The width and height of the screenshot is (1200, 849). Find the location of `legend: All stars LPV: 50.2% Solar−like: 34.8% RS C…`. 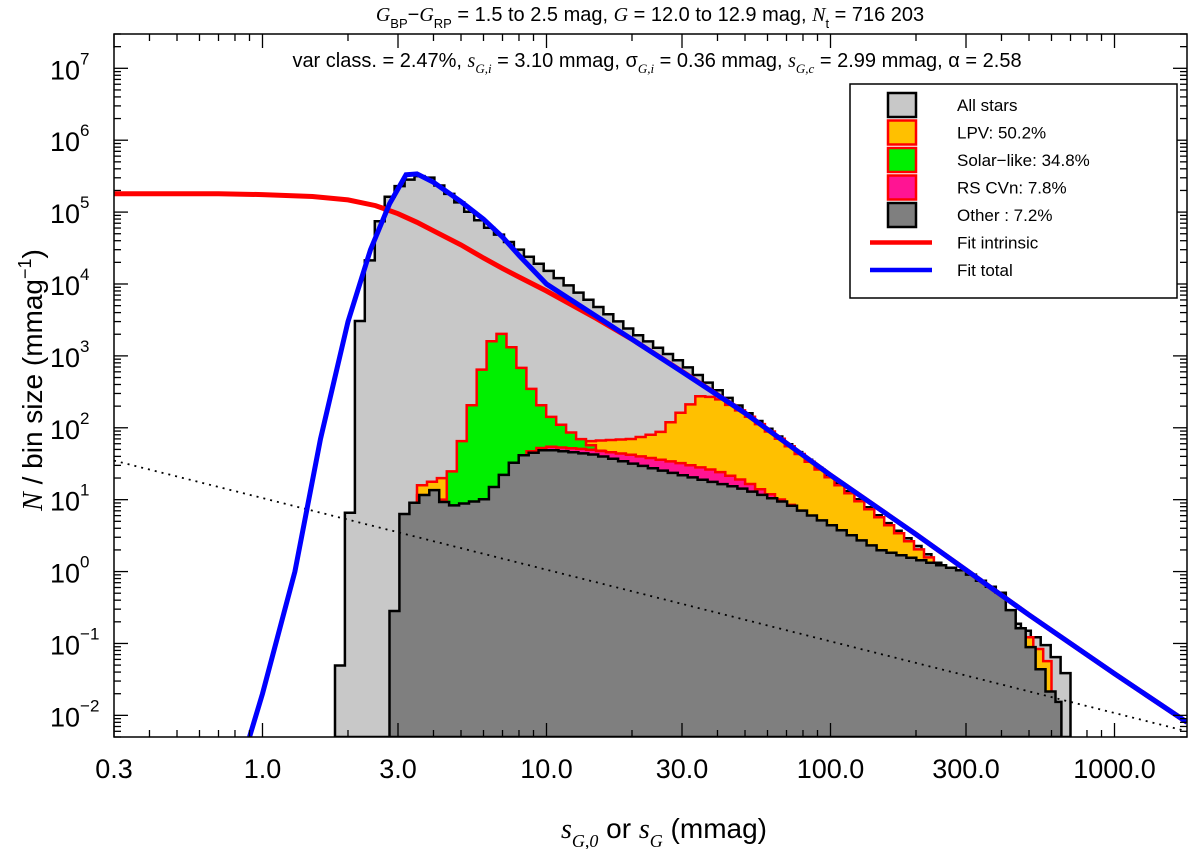

legend: All stars LPV: 50.2% Solar−like: 34.8% RS C… is located at coordinates (1013, 191).